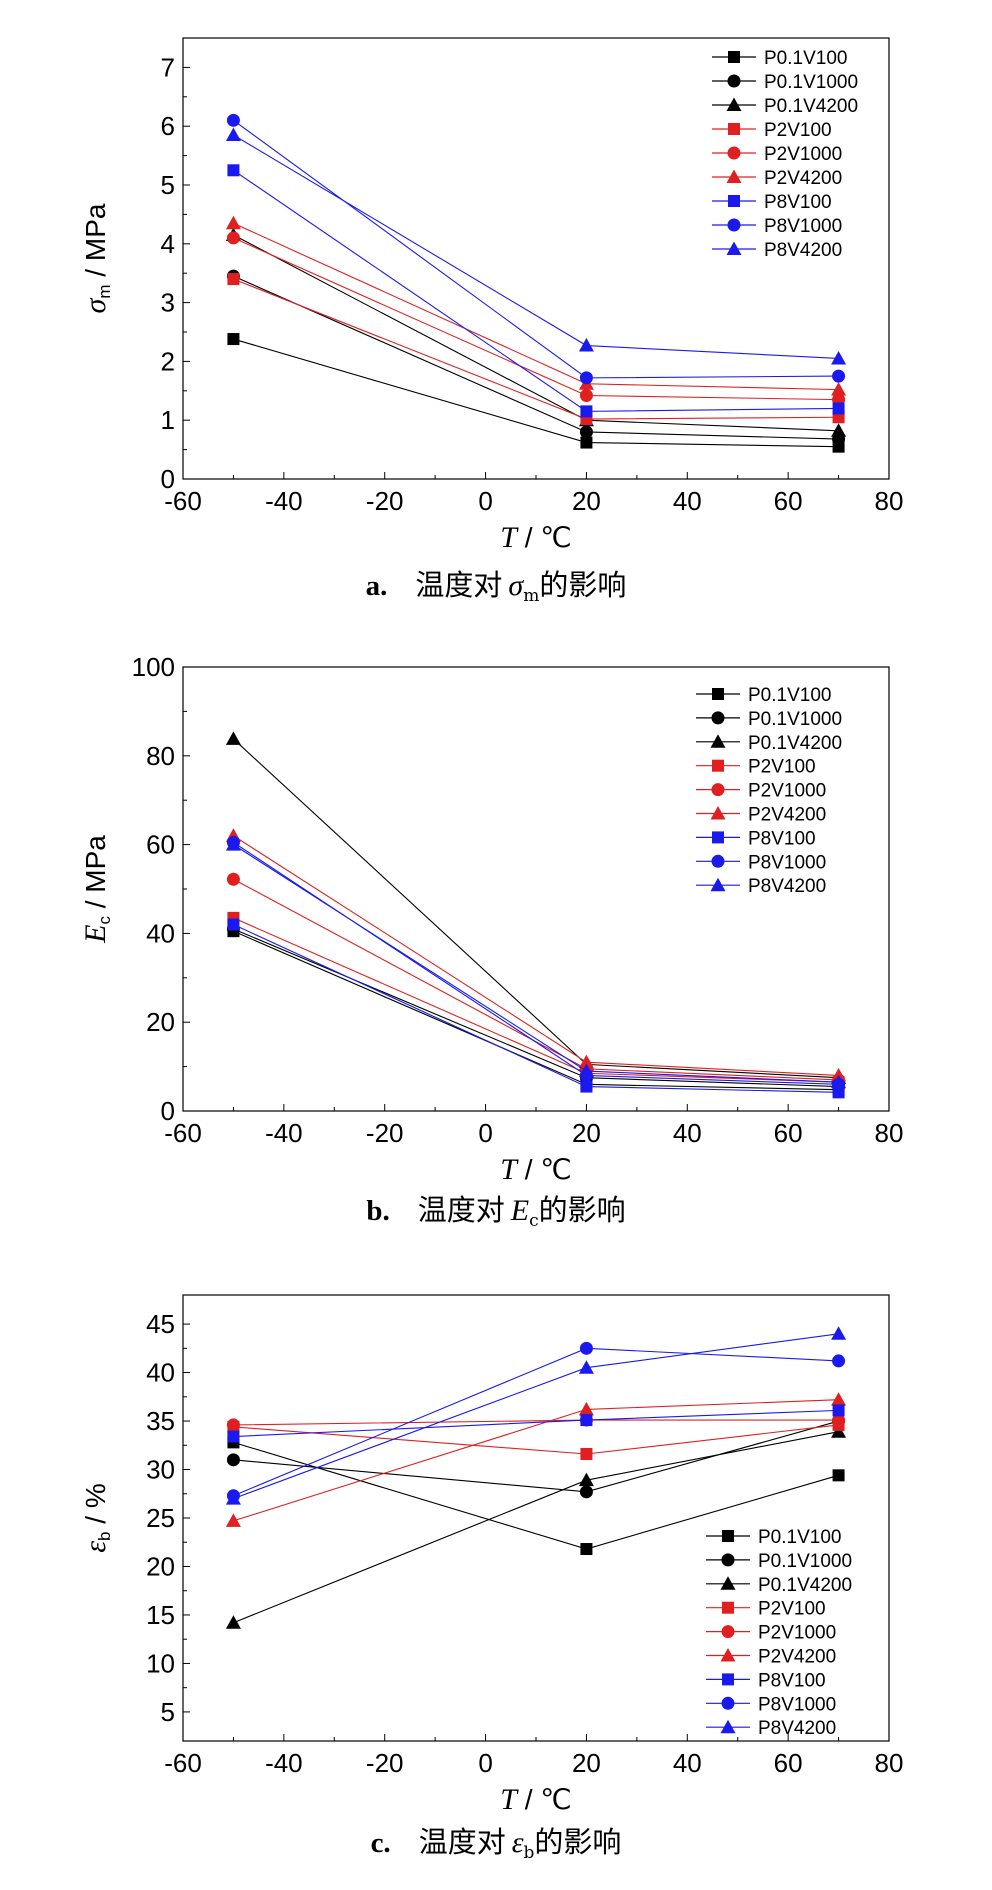 This screenshot has height=1890, width=992. Describe the element at coordinates (104, 1535) in the screenshot. I see `y-axis-subscript: b` at that location.